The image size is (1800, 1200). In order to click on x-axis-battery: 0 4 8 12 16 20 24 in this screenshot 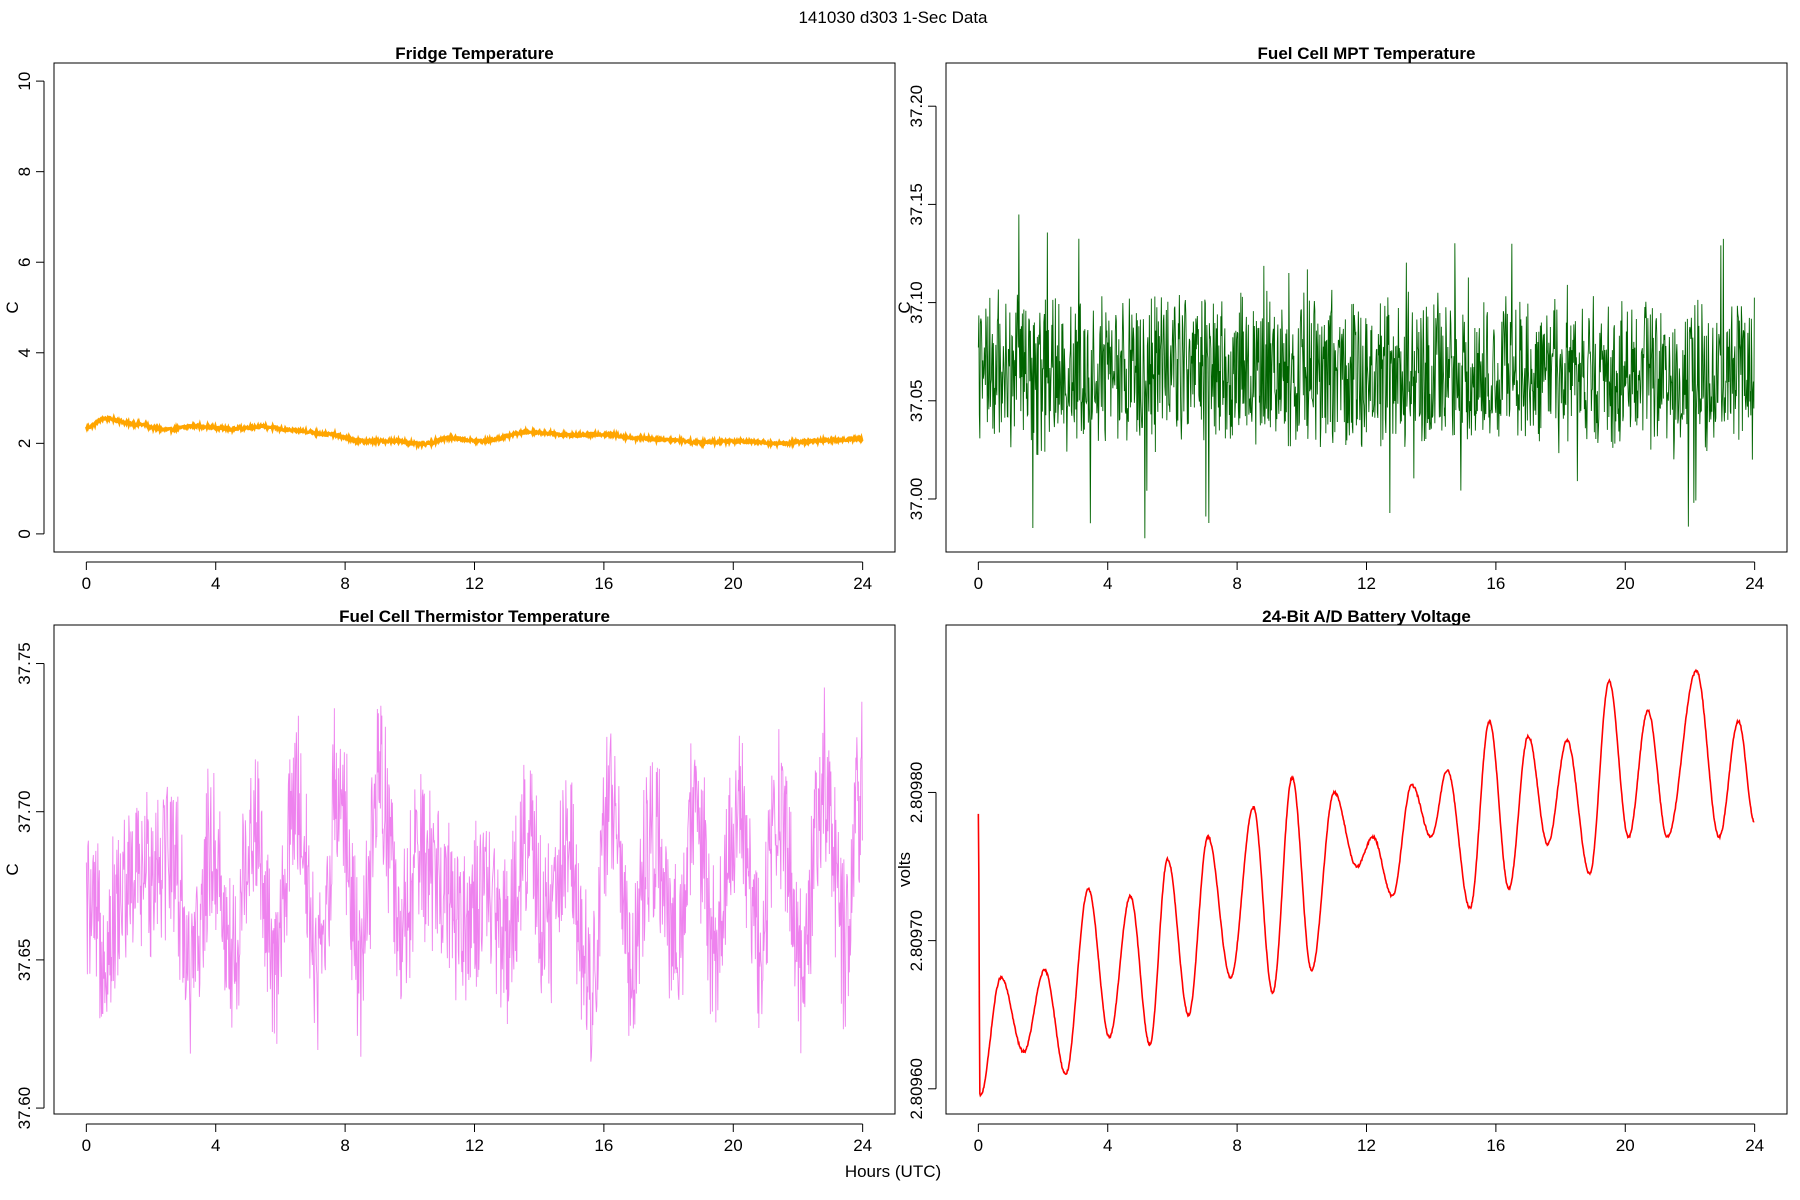, I will do `click(1369, 1139)`.